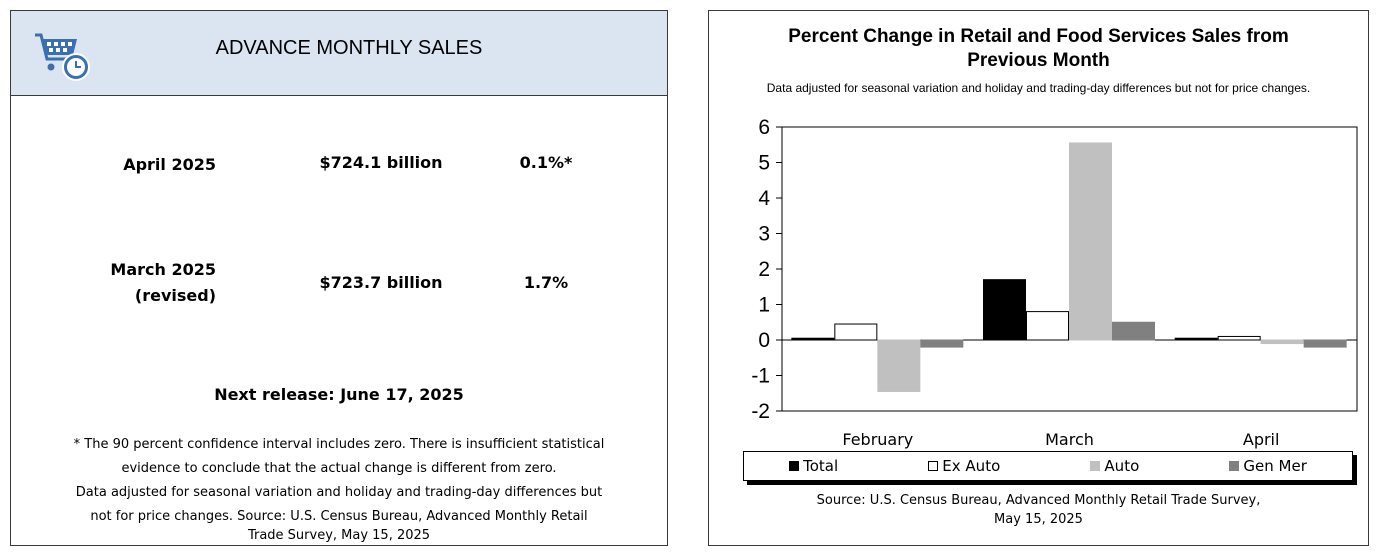  What do you see at coordinates (764, 163) in the screenshot?
I see `y-tick-label: 5` at bounding box center [764, 163].